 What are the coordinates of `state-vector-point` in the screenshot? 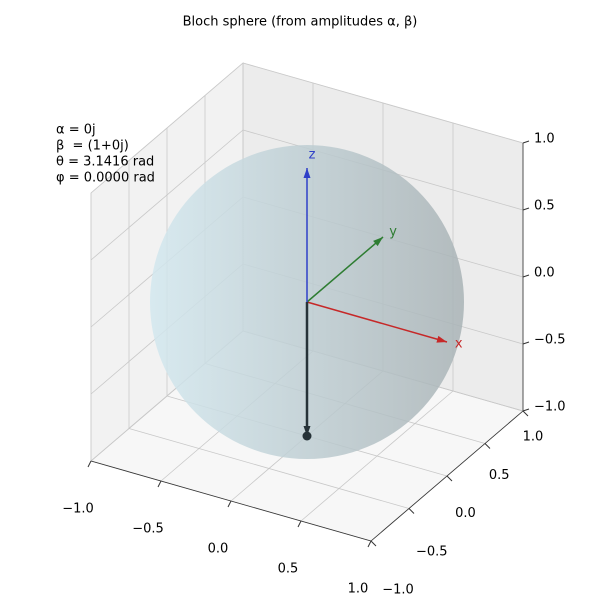 It's located at (307, 436).